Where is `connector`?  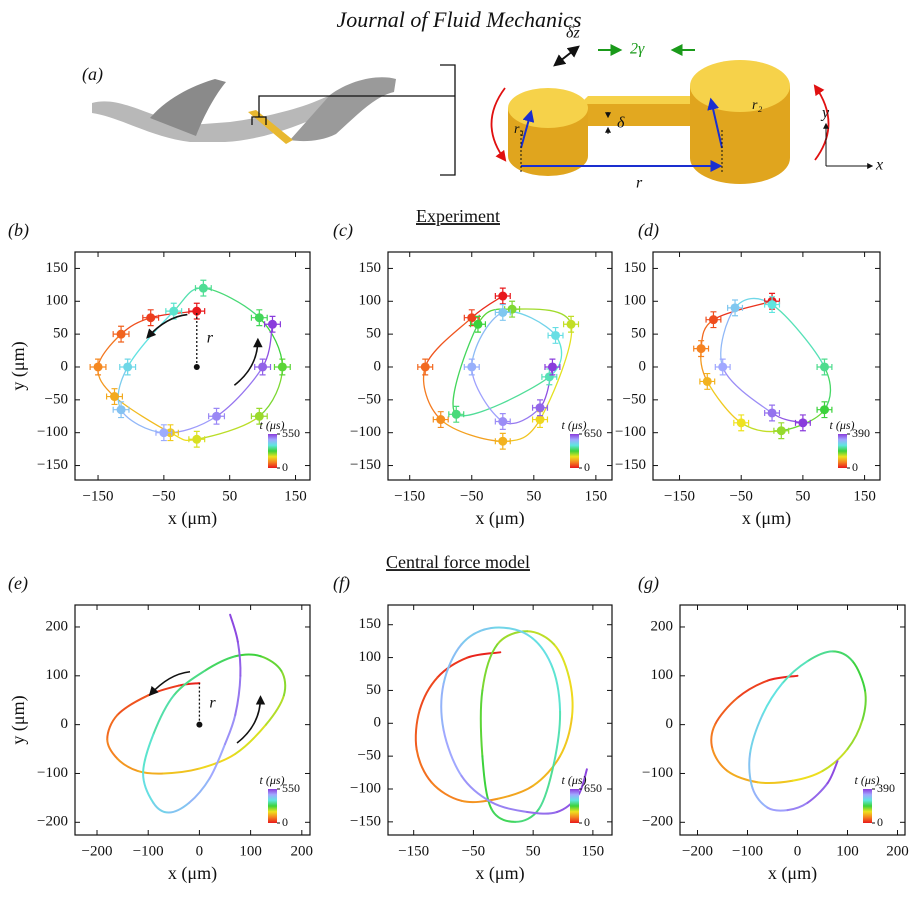 connector is located at coordinates (353, 120).